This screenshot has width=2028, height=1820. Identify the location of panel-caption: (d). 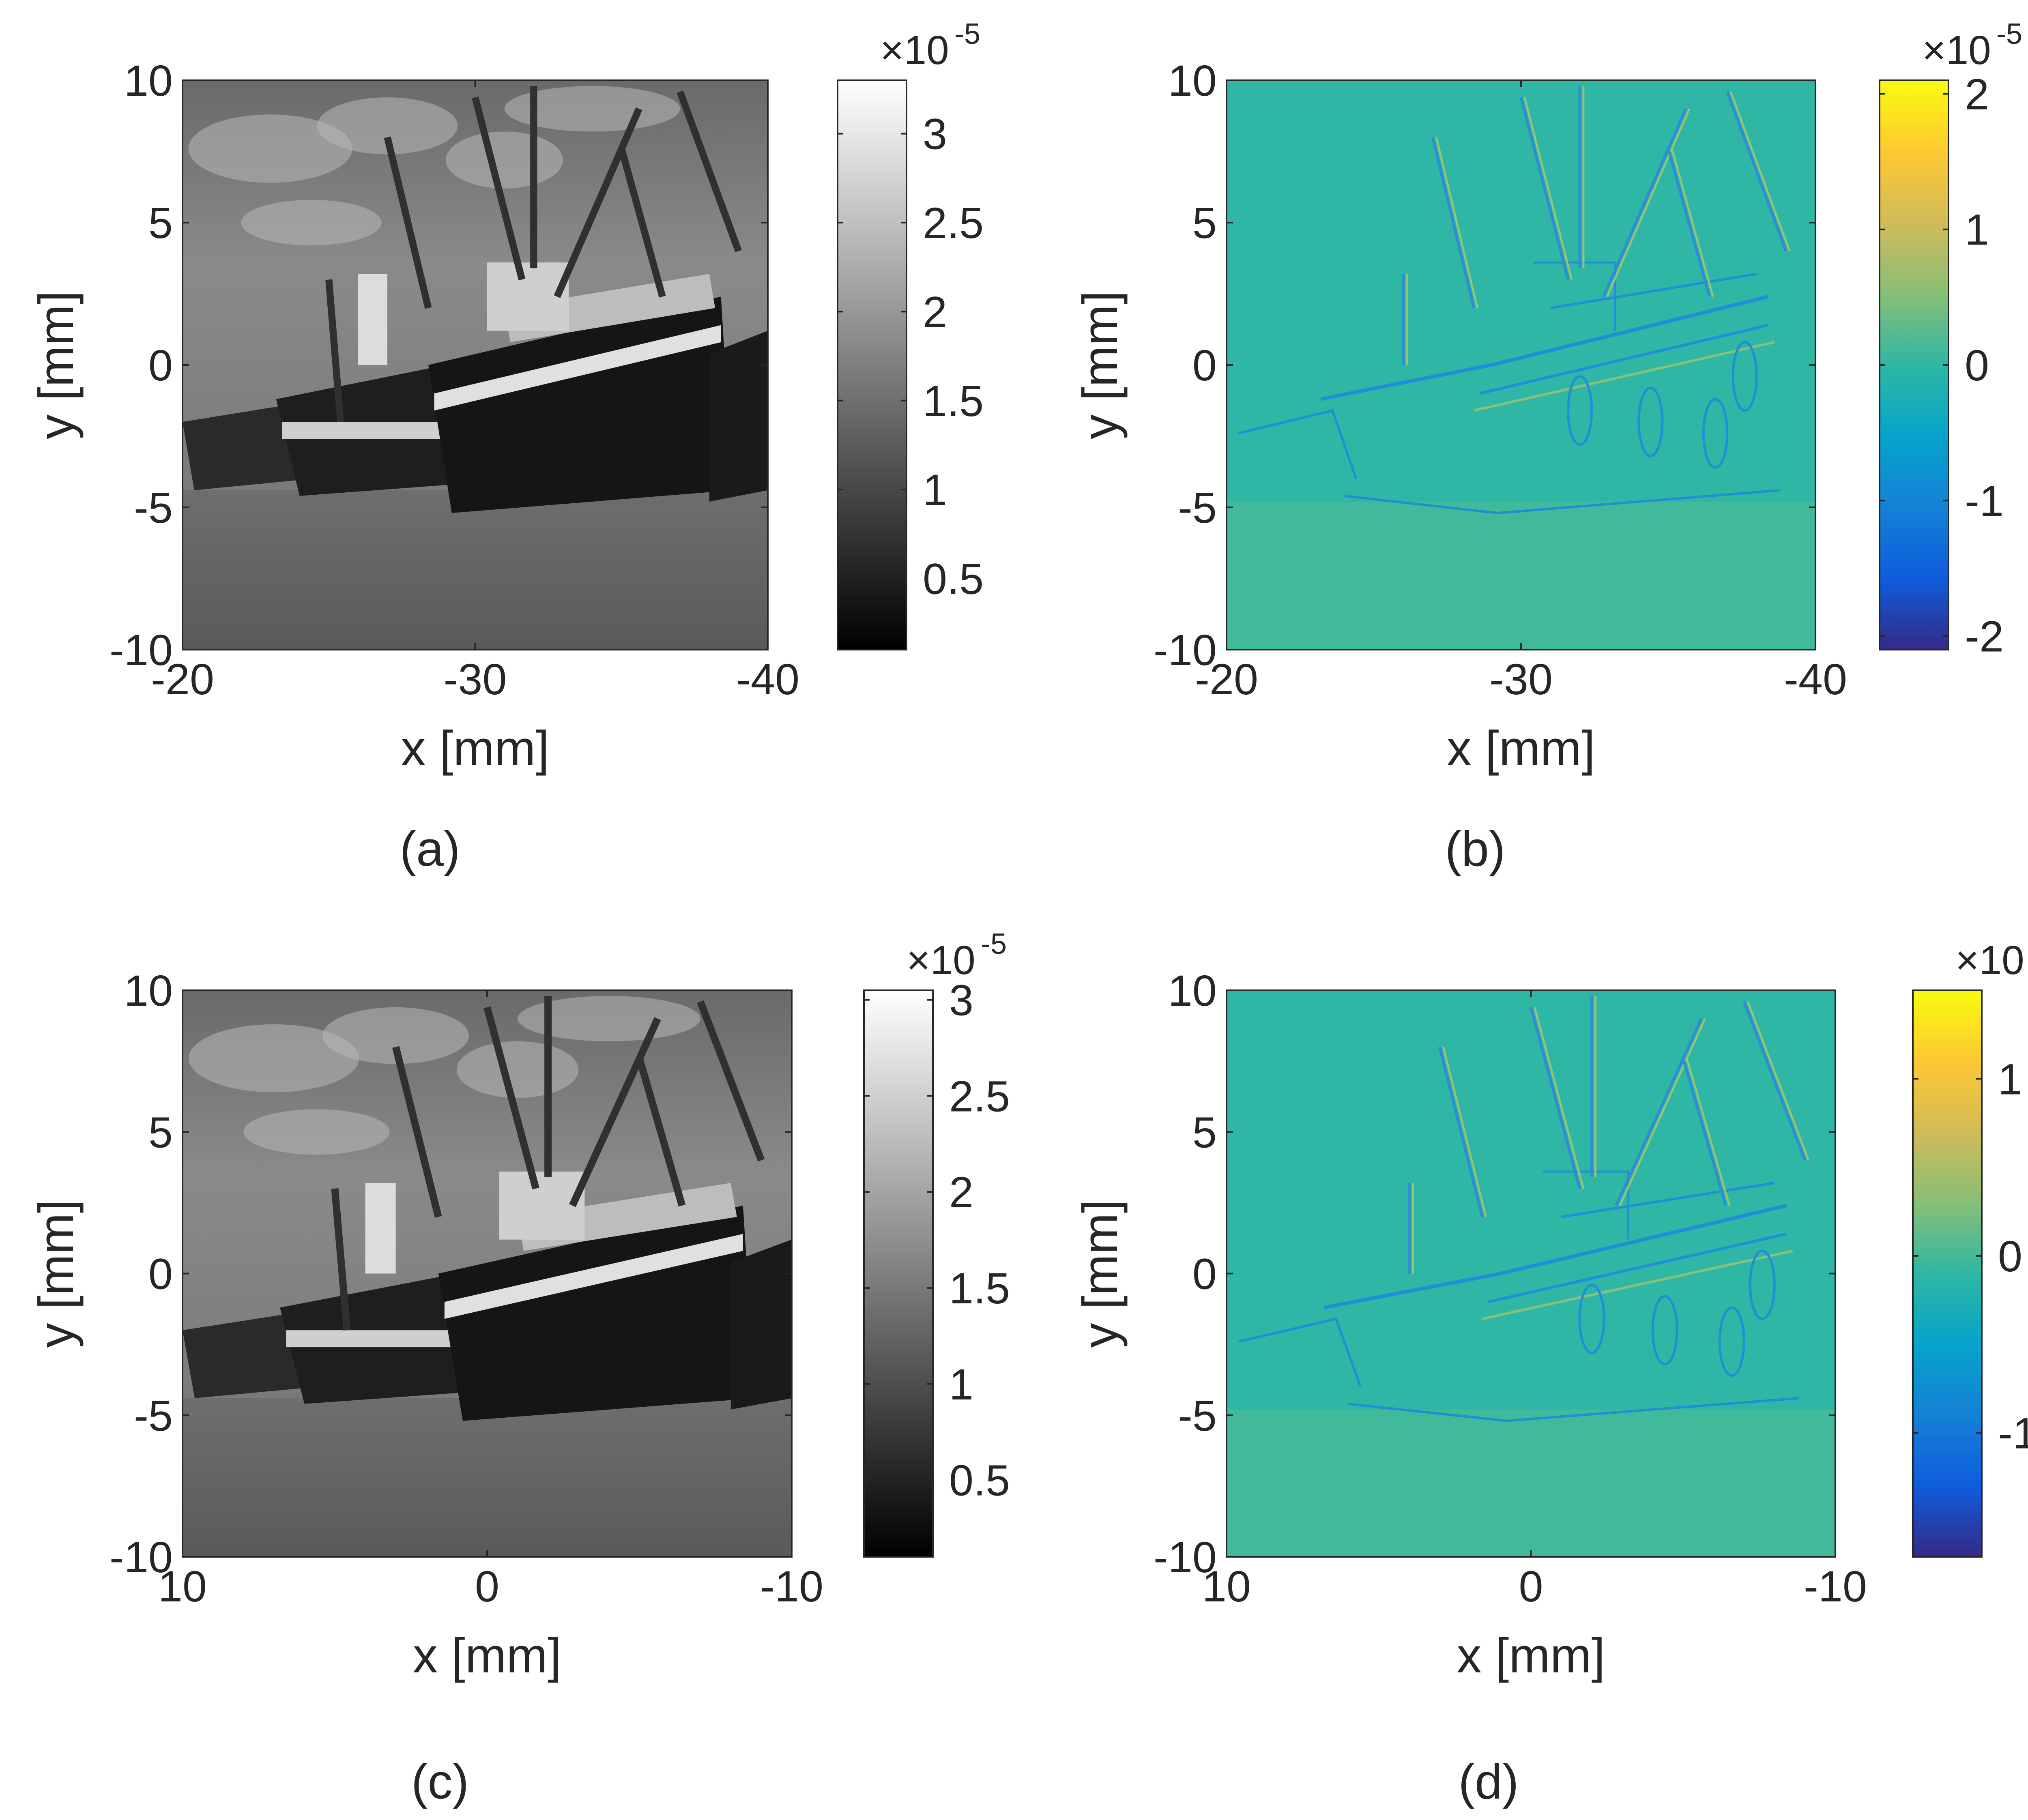
(1488, 1781).